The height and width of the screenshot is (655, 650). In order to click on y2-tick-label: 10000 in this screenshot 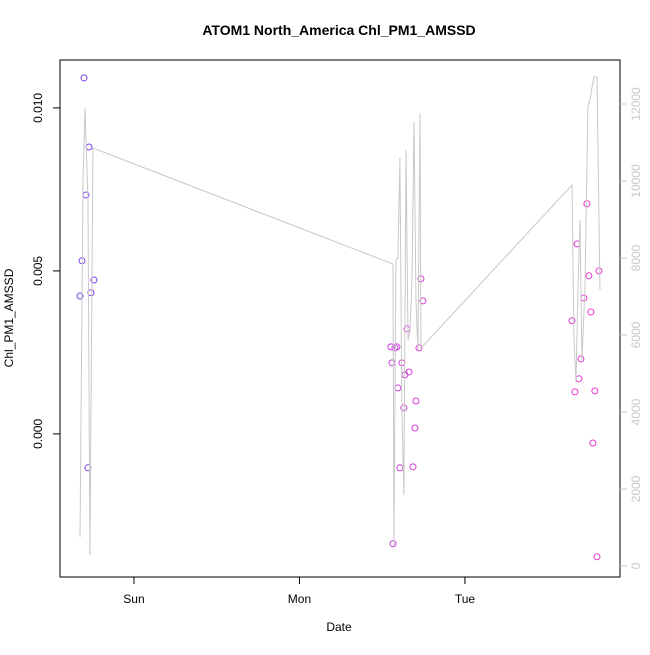, I will do `click(636, 181)`.